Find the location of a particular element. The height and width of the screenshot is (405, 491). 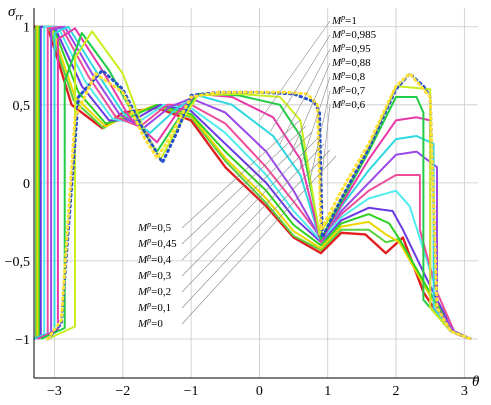

y-axis-title: σrr is located at coordinates (15, 13).